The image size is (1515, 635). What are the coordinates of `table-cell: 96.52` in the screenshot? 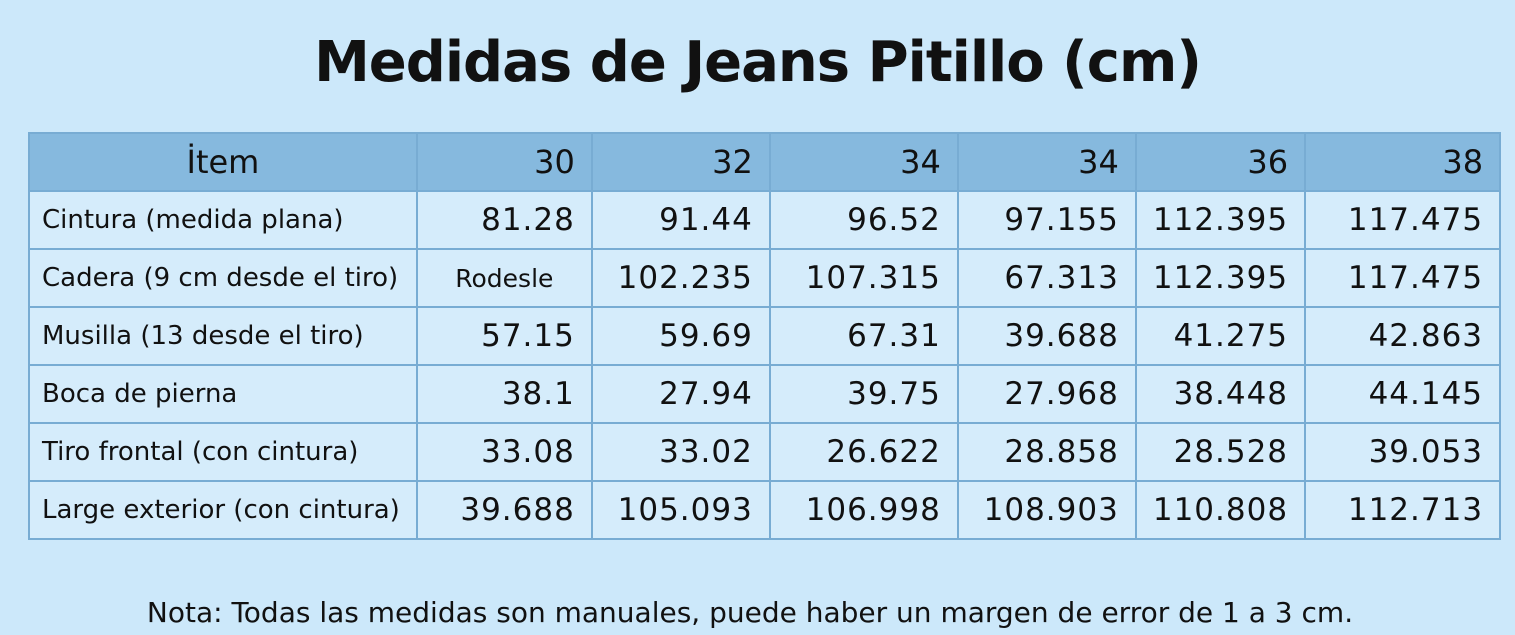 It's located at (863, 220).